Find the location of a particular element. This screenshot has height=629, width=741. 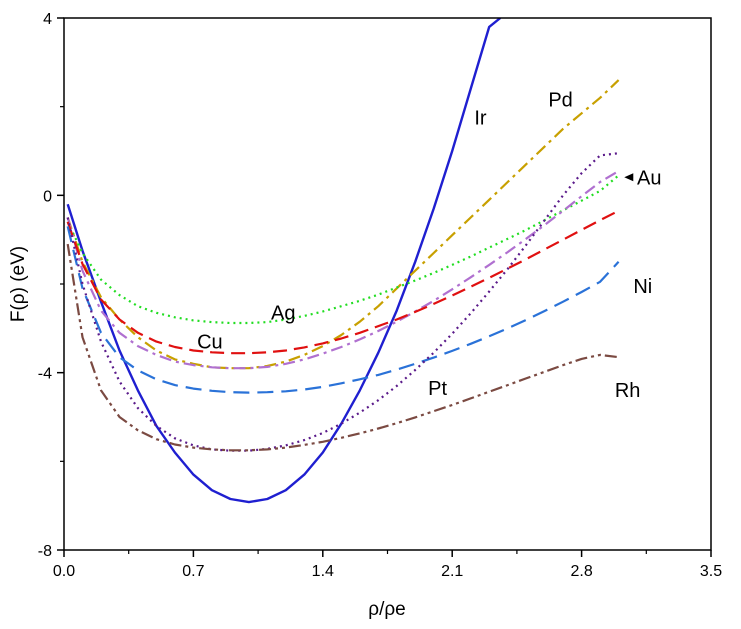

y-axis-title: F(ρ) (eV) is located at coordinates (18, 284).